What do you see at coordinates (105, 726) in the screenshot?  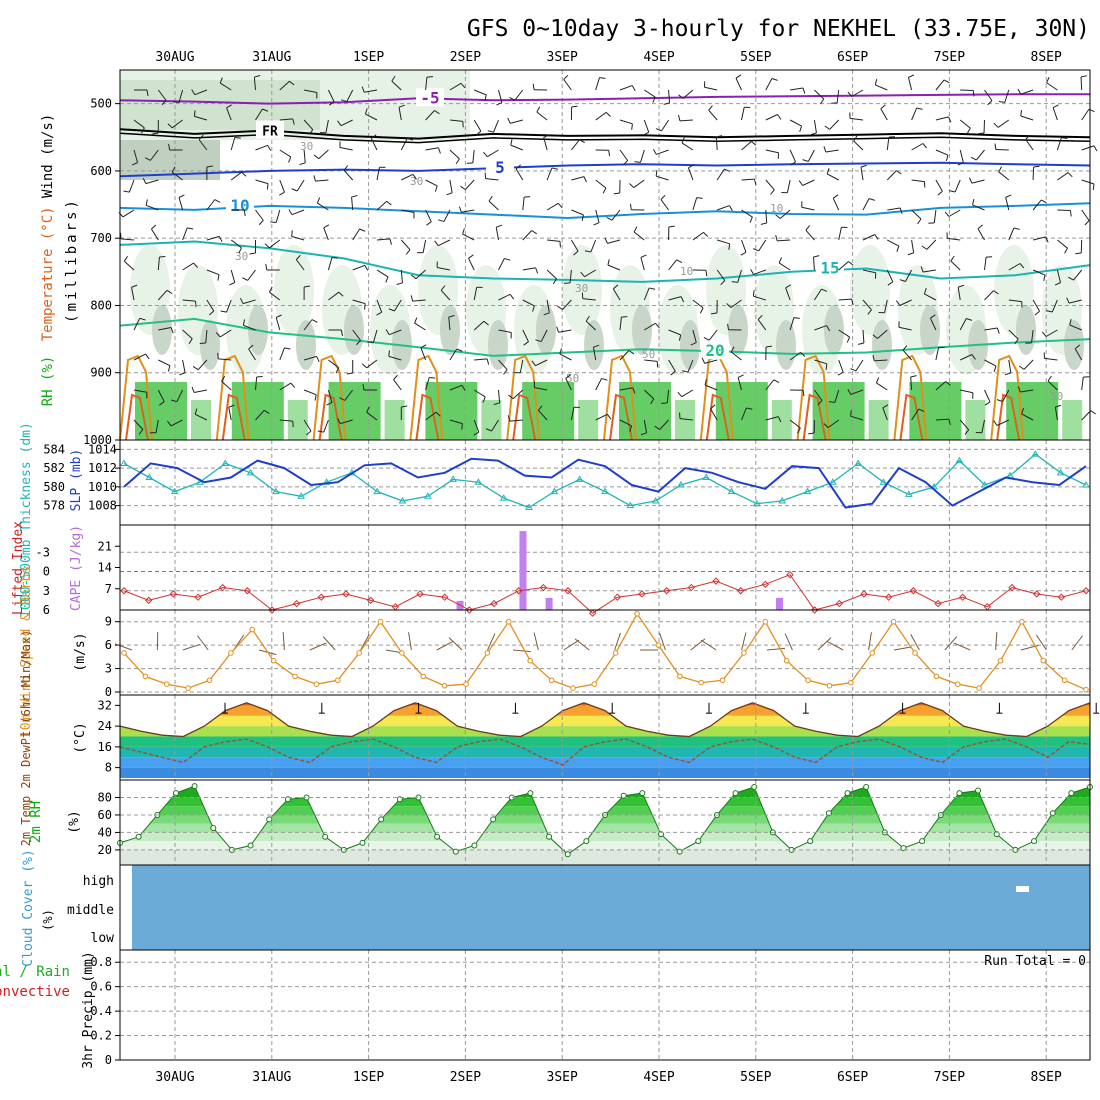 I see `temp-tick-label: 24` at bounding box center [105, 726].